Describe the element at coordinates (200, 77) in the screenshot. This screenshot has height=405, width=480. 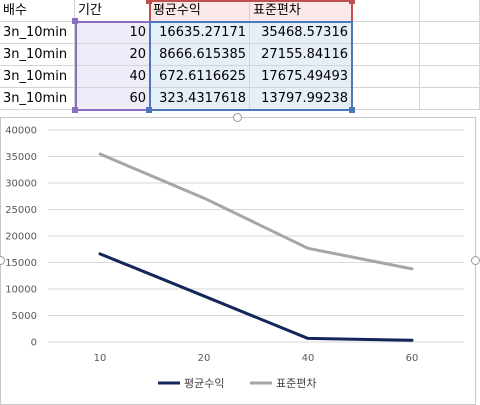
I see `cell-avg-return: 672.6116625` at that location.